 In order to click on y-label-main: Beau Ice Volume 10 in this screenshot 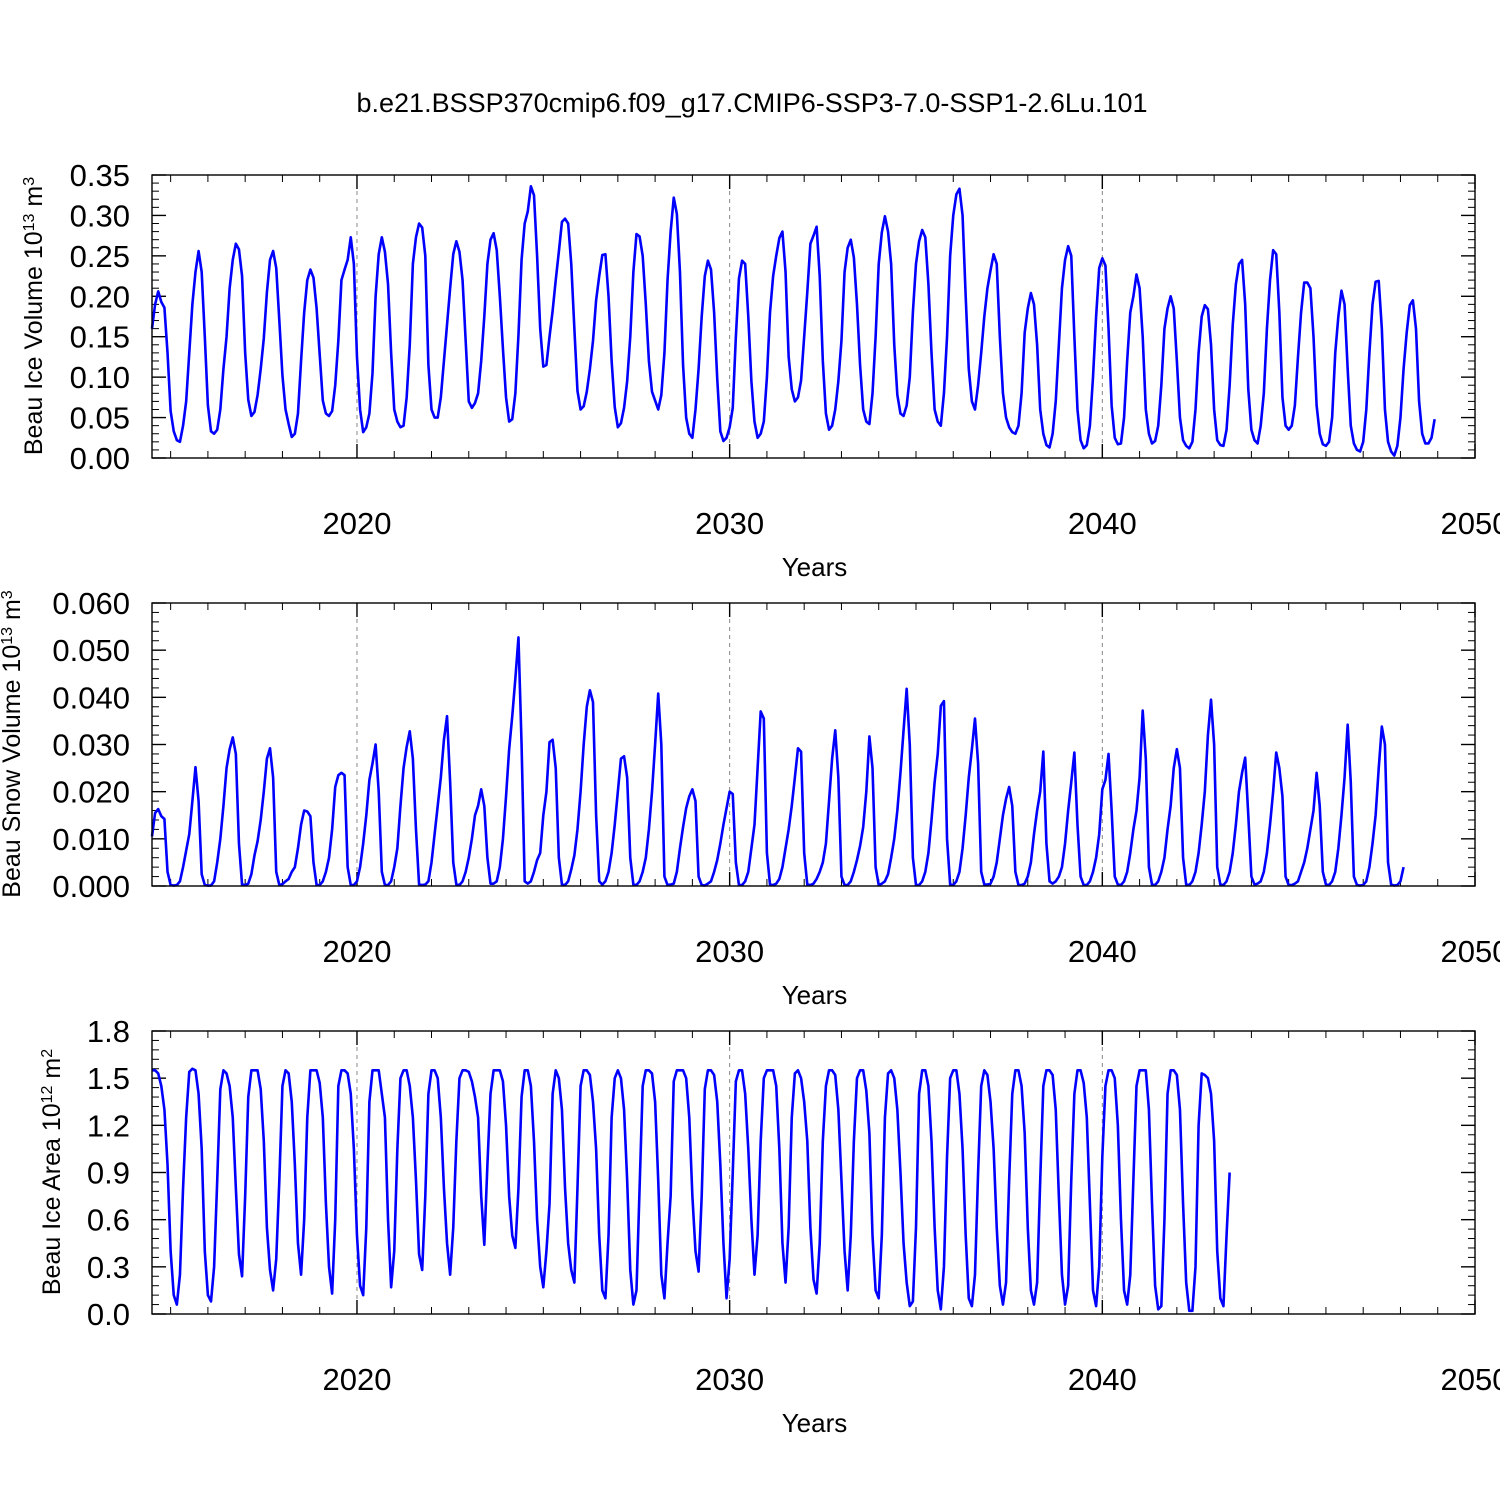, I will do `click(34, 343)`.